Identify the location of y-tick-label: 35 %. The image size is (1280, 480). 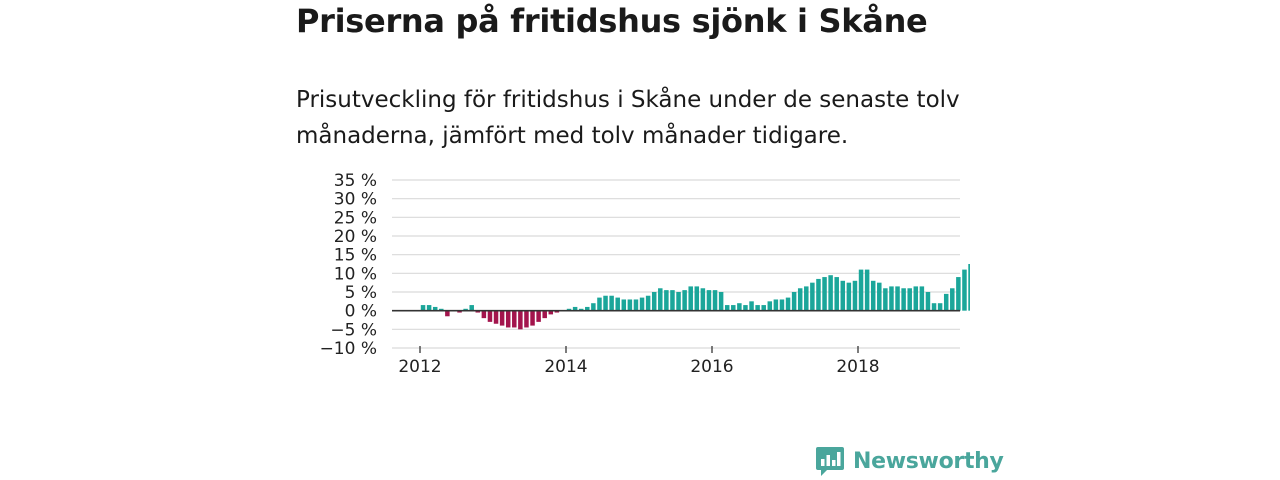
(355, 181).